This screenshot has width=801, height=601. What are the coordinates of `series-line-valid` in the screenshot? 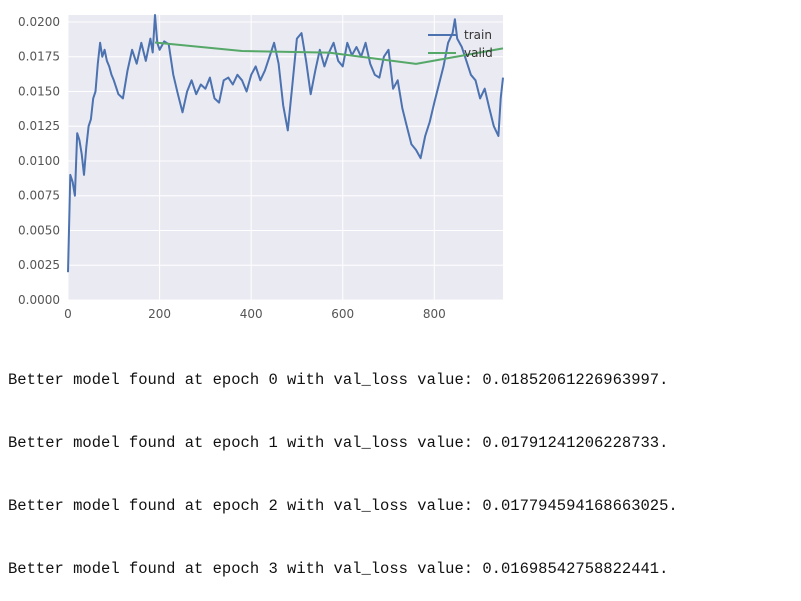 It's located at (329, 53).